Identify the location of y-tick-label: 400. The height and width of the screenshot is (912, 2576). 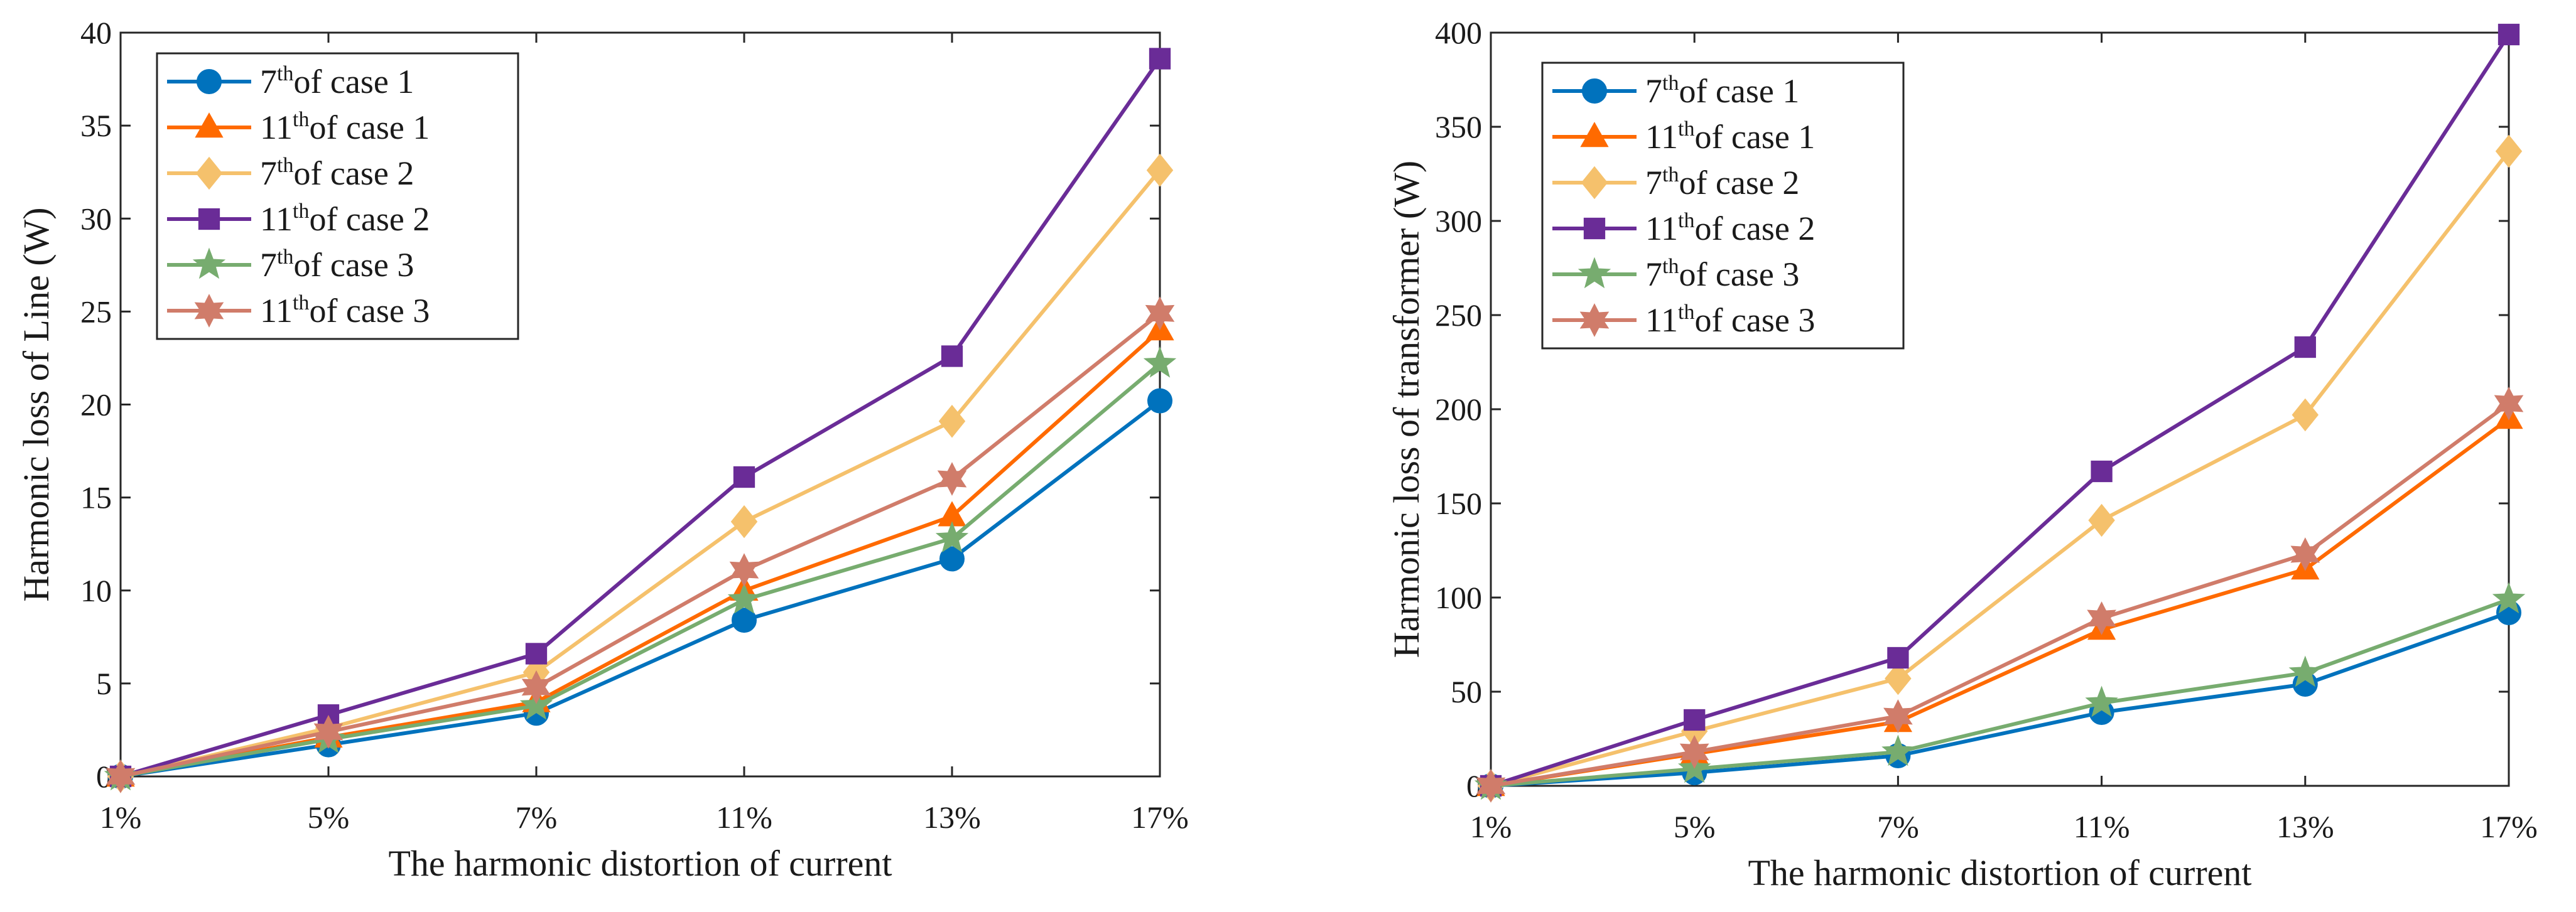
(1459, 32).